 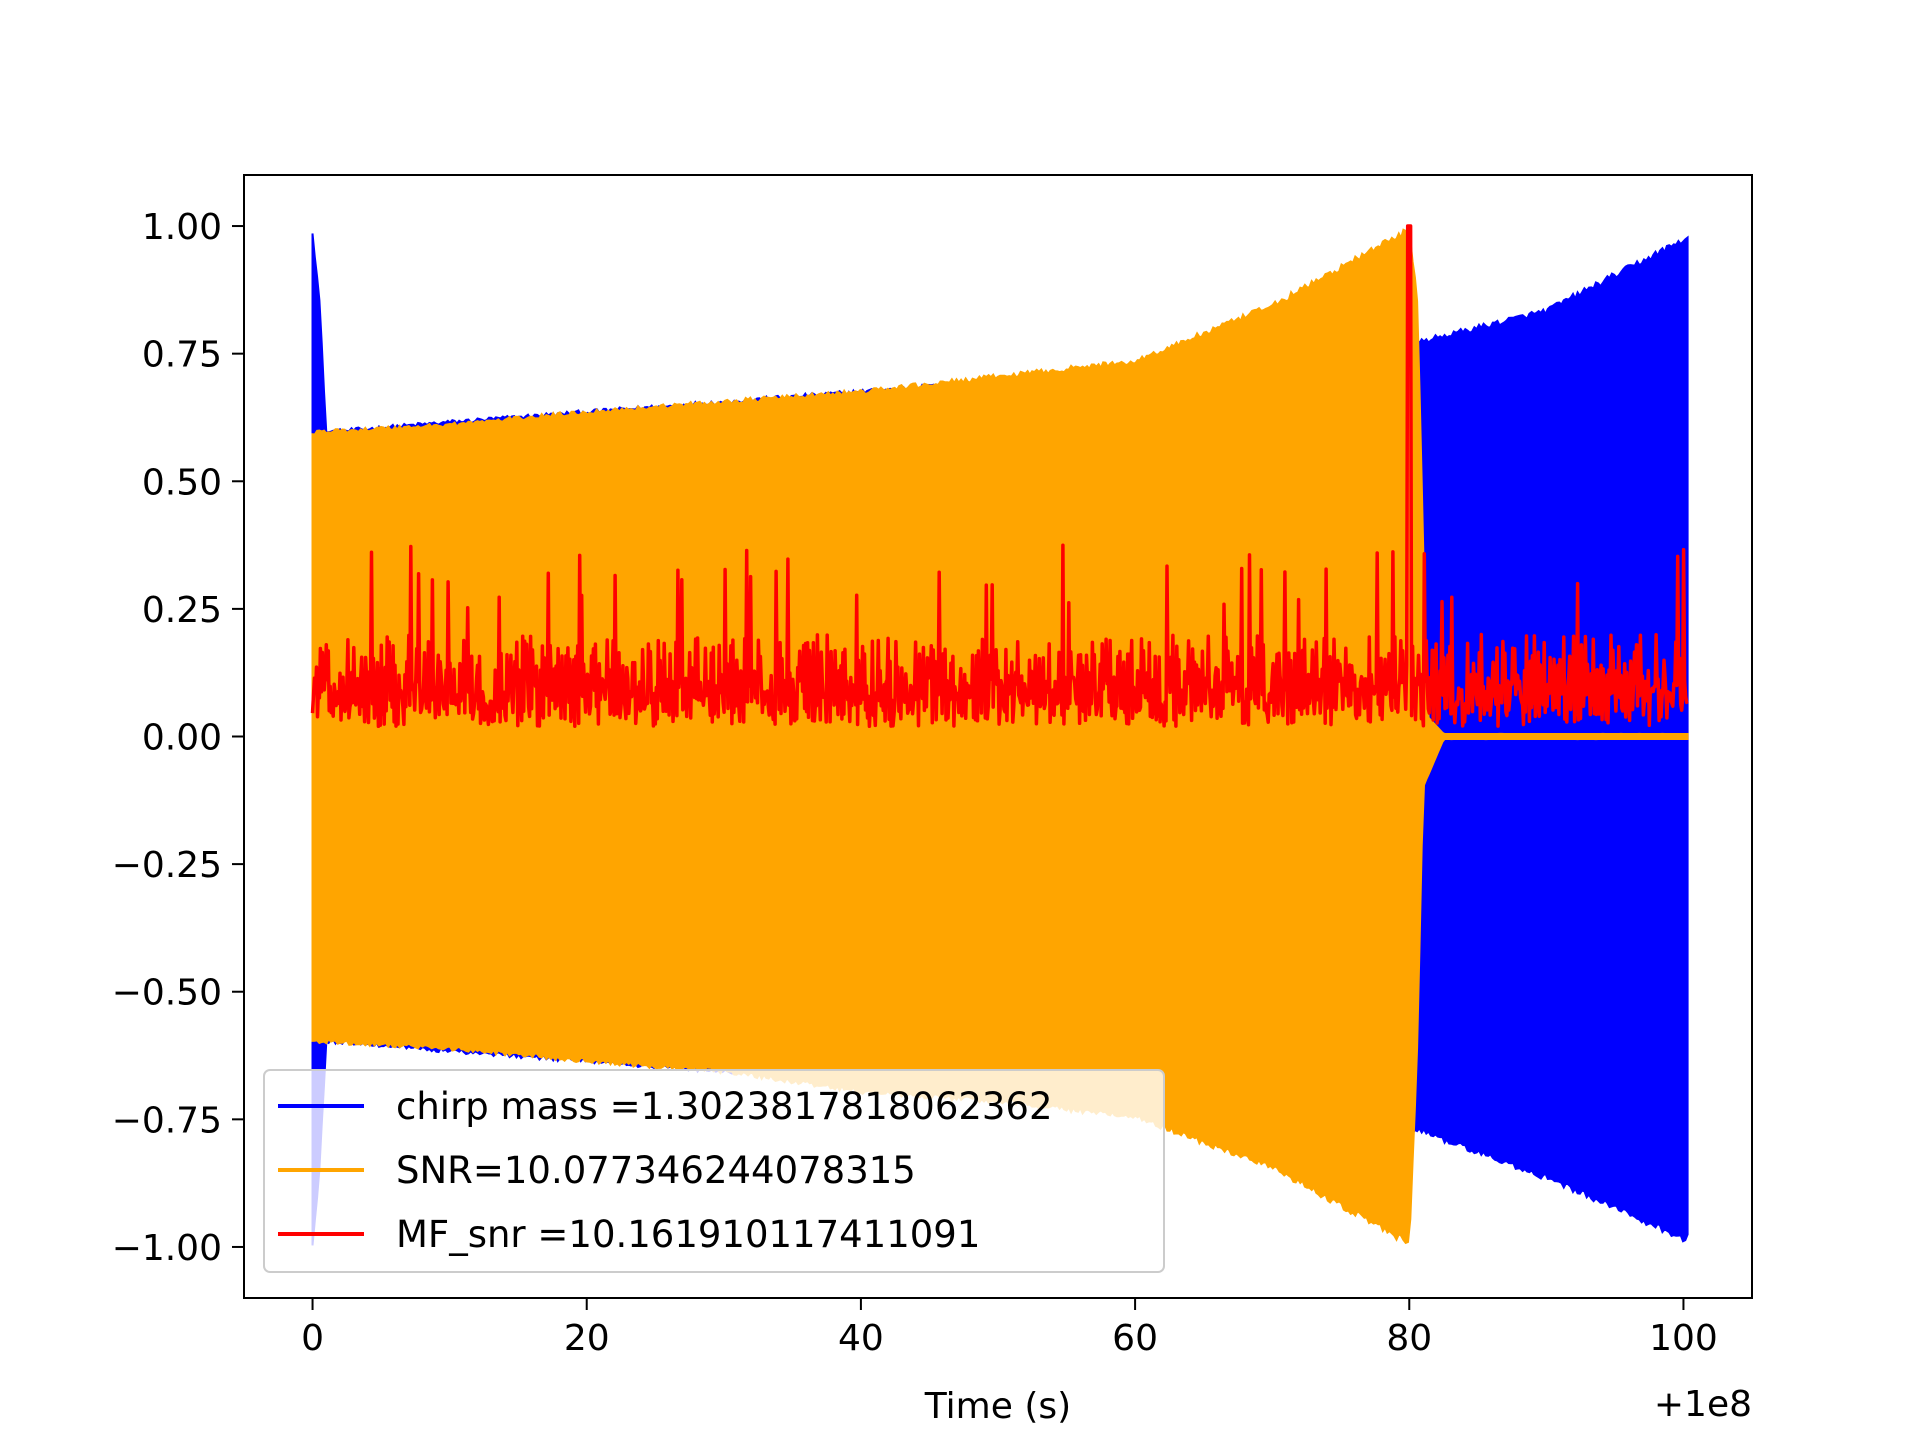 I want to click on x-tick-label: 20, so click(x=587, y=1338).